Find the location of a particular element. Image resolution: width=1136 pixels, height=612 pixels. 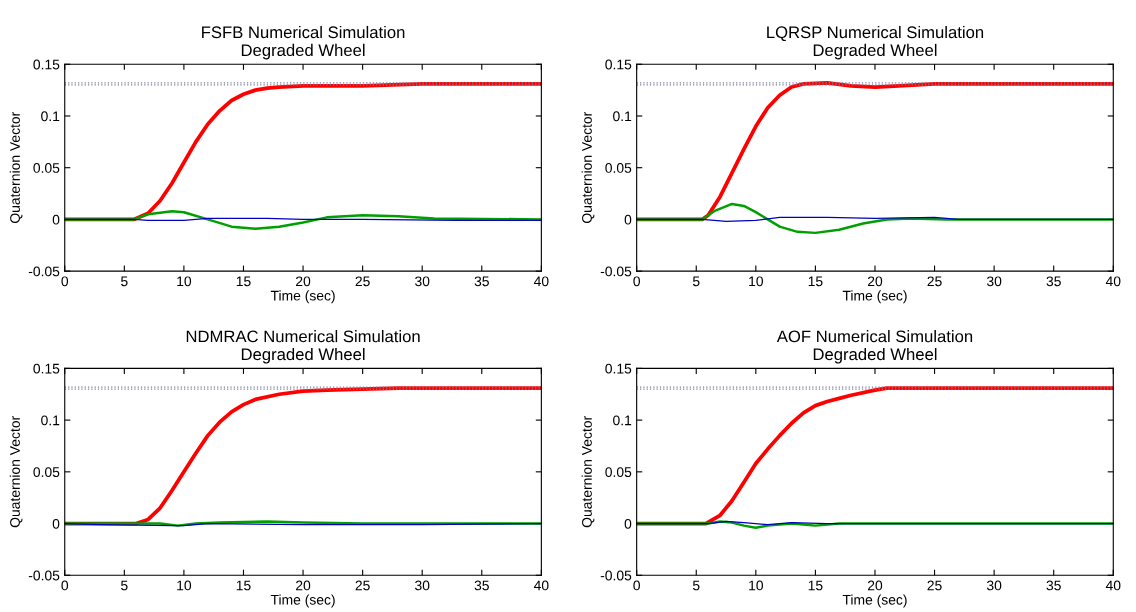

chart-title: LQRSP Numerical Simulation Degraded Wheel is located at coordinates (875, 42).